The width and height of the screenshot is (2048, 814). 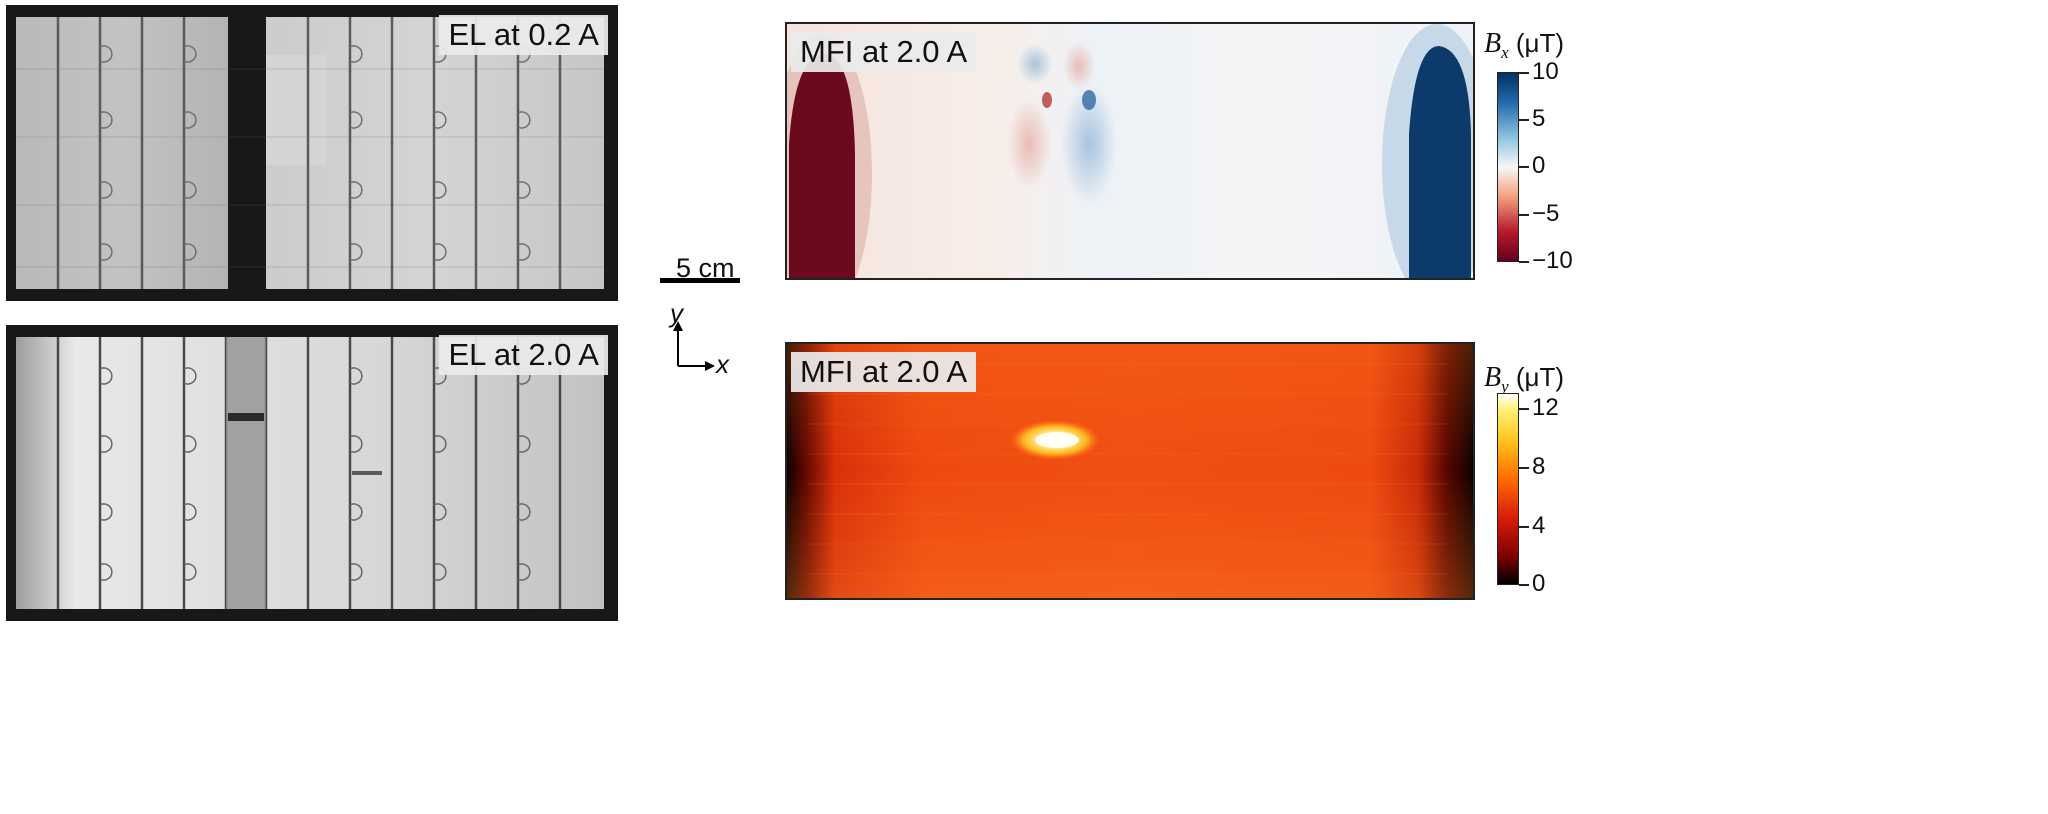 What do you see at coordinates (1493, 43) in the screenshot?
I see `colorbar-bx-symbol: B` at bounding box center [1493, 43].